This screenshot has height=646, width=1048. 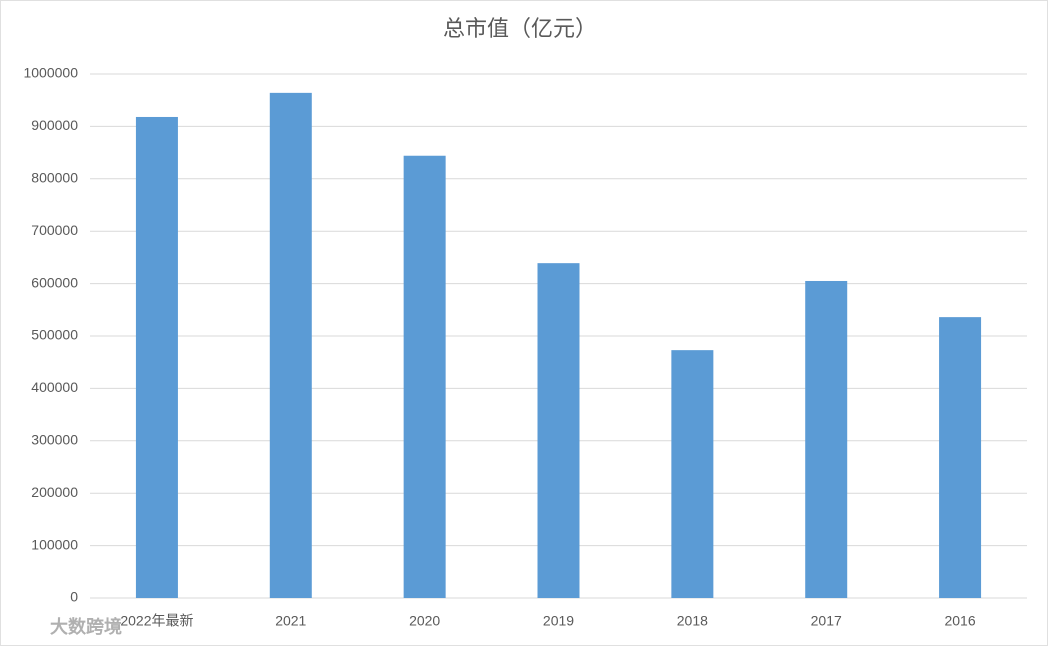 What do you see at coordinates (54, 335) in the screenshot?
I see `y-tick-label: 500000` at bounding box center [54, 335].